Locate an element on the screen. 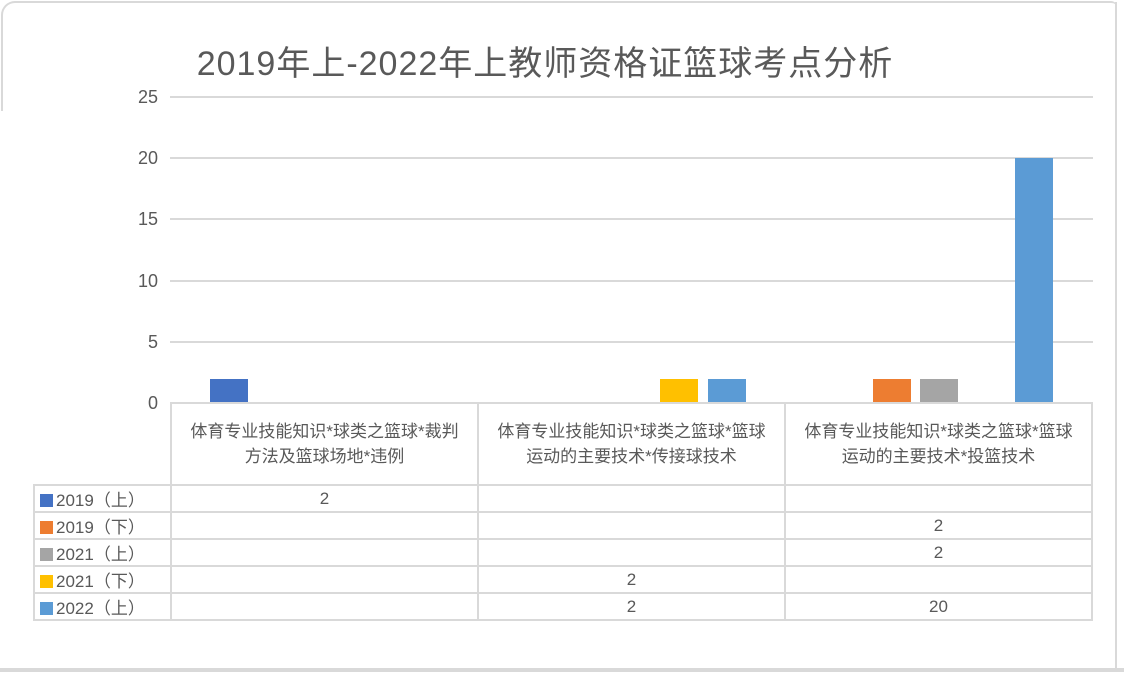  window-border-right is located at coordinates (1116, 336).